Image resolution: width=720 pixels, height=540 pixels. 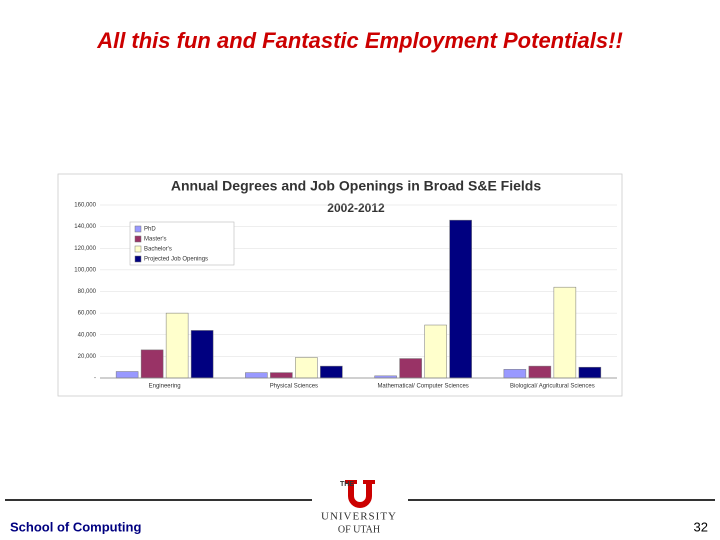 I want to click on legend-label: Bachelor's, so click(x=158, y=250).